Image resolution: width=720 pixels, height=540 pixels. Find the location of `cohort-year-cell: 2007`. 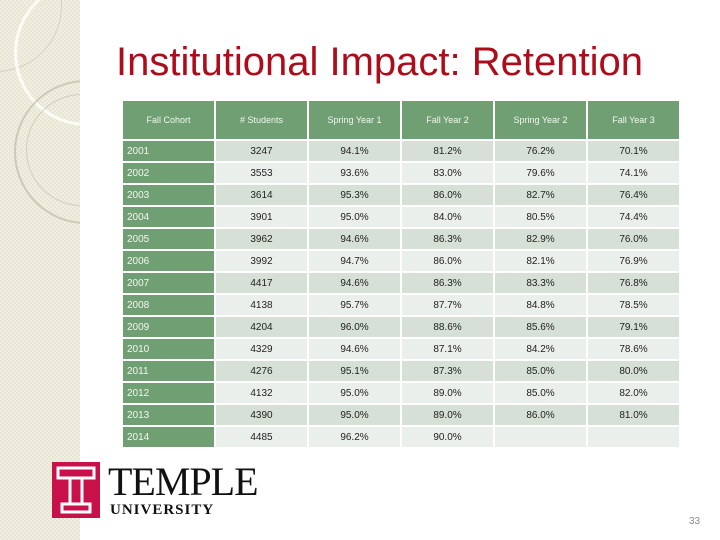

cohort-year-cell: 2007 is located at coordinates (168, 283).